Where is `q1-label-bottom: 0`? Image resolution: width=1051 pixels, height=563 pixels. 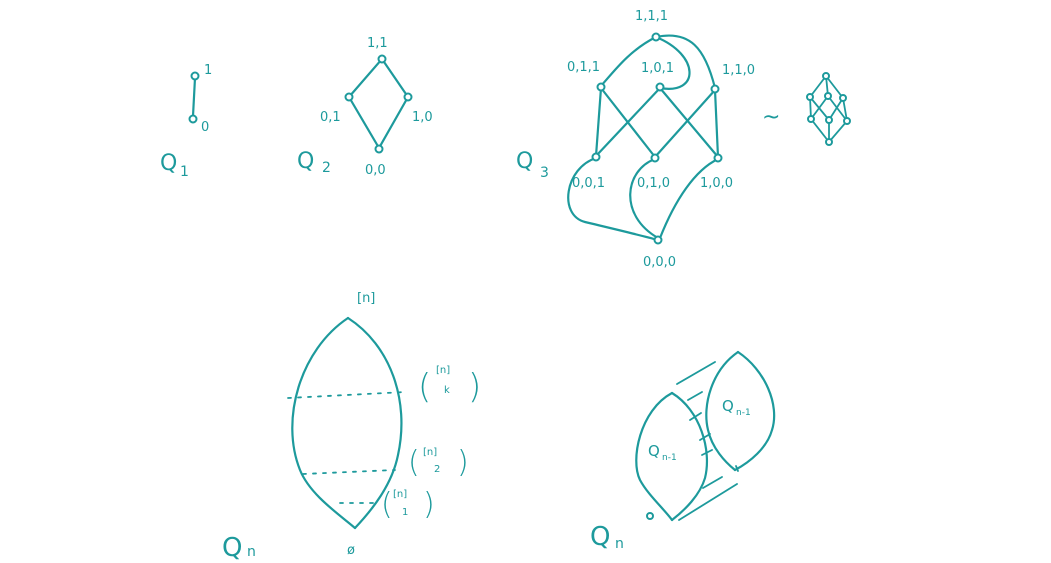 q1-label-bottom: 0 is located at coordinates (205, 127).